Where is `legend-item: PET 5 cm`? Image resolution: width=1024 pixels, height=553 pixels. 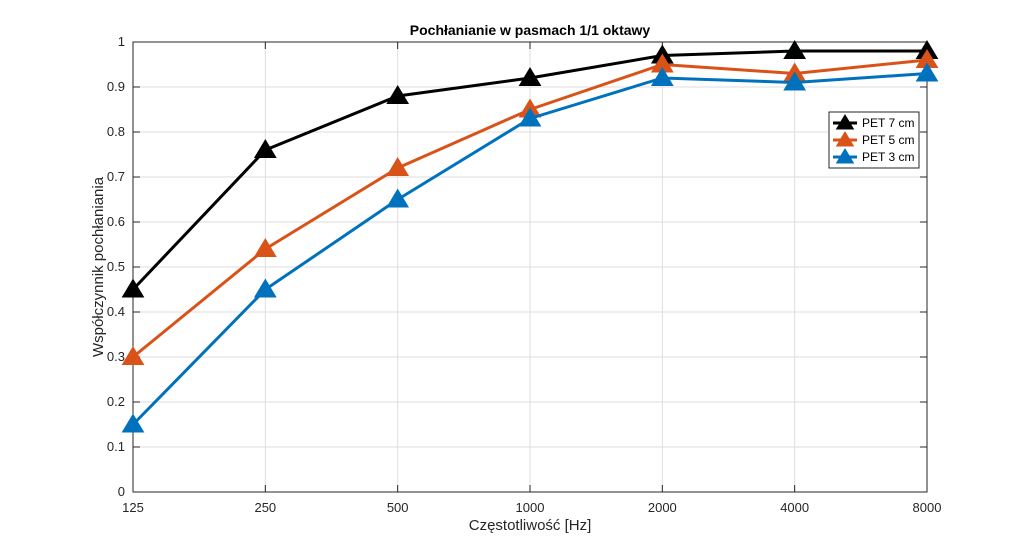
legend-item: PET 5 cm is located at coordinates (873, 139).